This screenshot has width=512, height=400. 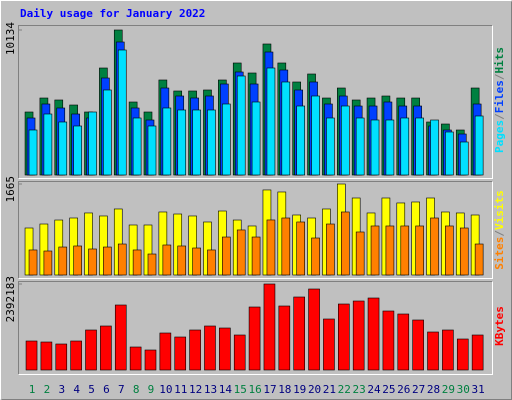 I want to click on x-tick-label: 4, so click(x=76, y=389).